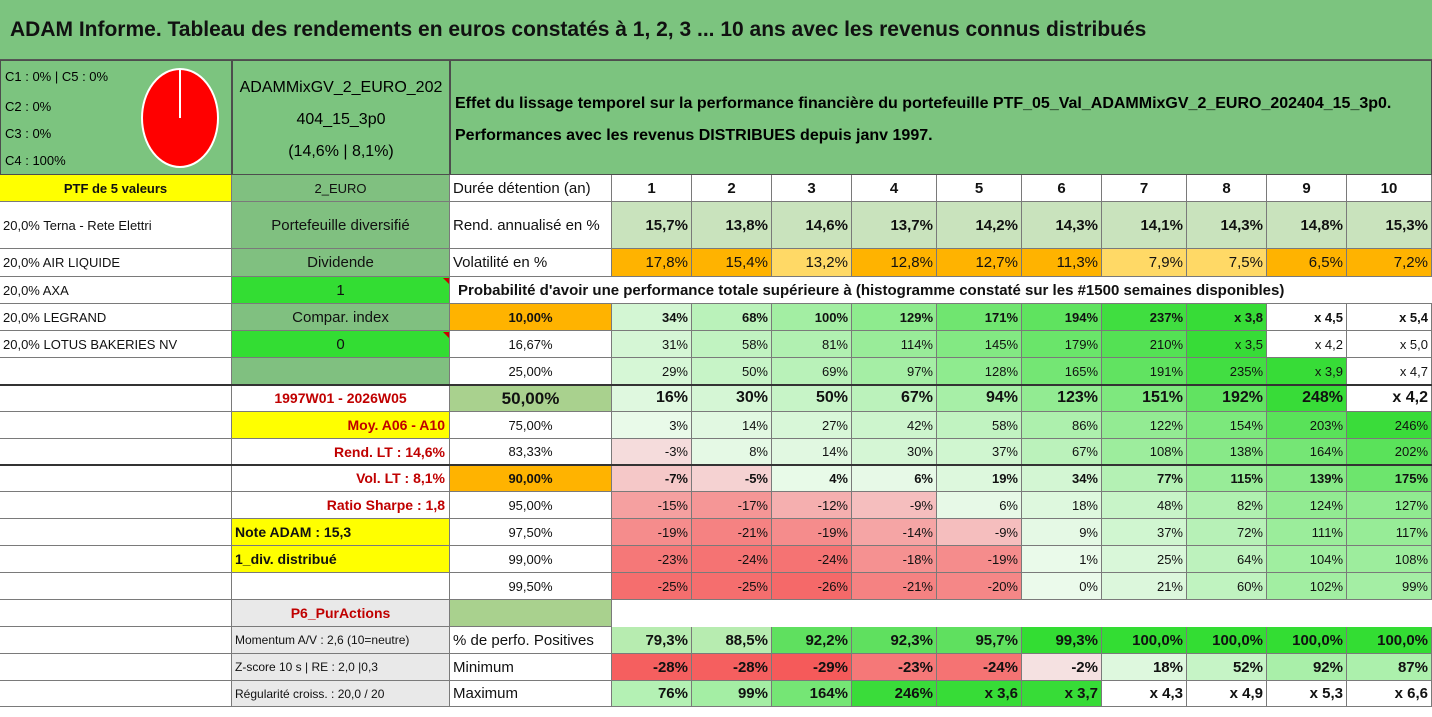  What do you see at coordinates (1389, 371) in the screenshot?
I see `probability-value: x 4,7` at bounding box center [1389, 371].